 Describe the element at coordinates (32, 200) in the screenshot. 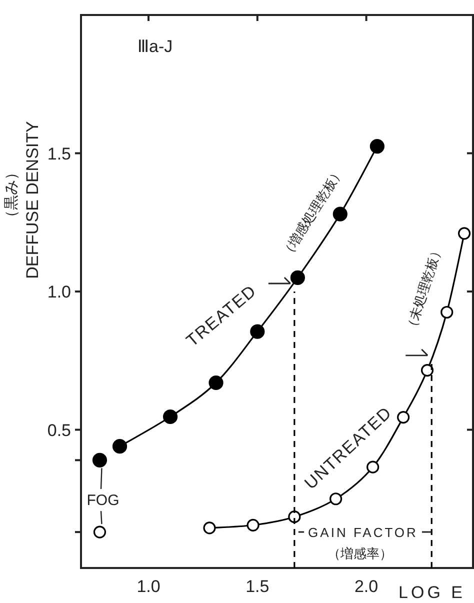

I see `y-axis-title: DEFFUSE DENSITY` at that location.